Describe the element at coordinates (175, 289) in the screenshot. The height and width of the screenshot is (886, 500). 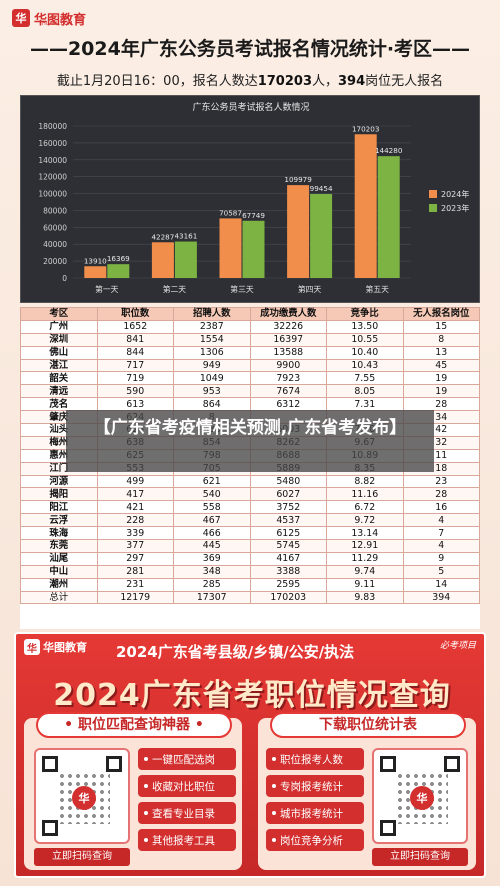
I see `x-tick-label: 第二天` at that location.